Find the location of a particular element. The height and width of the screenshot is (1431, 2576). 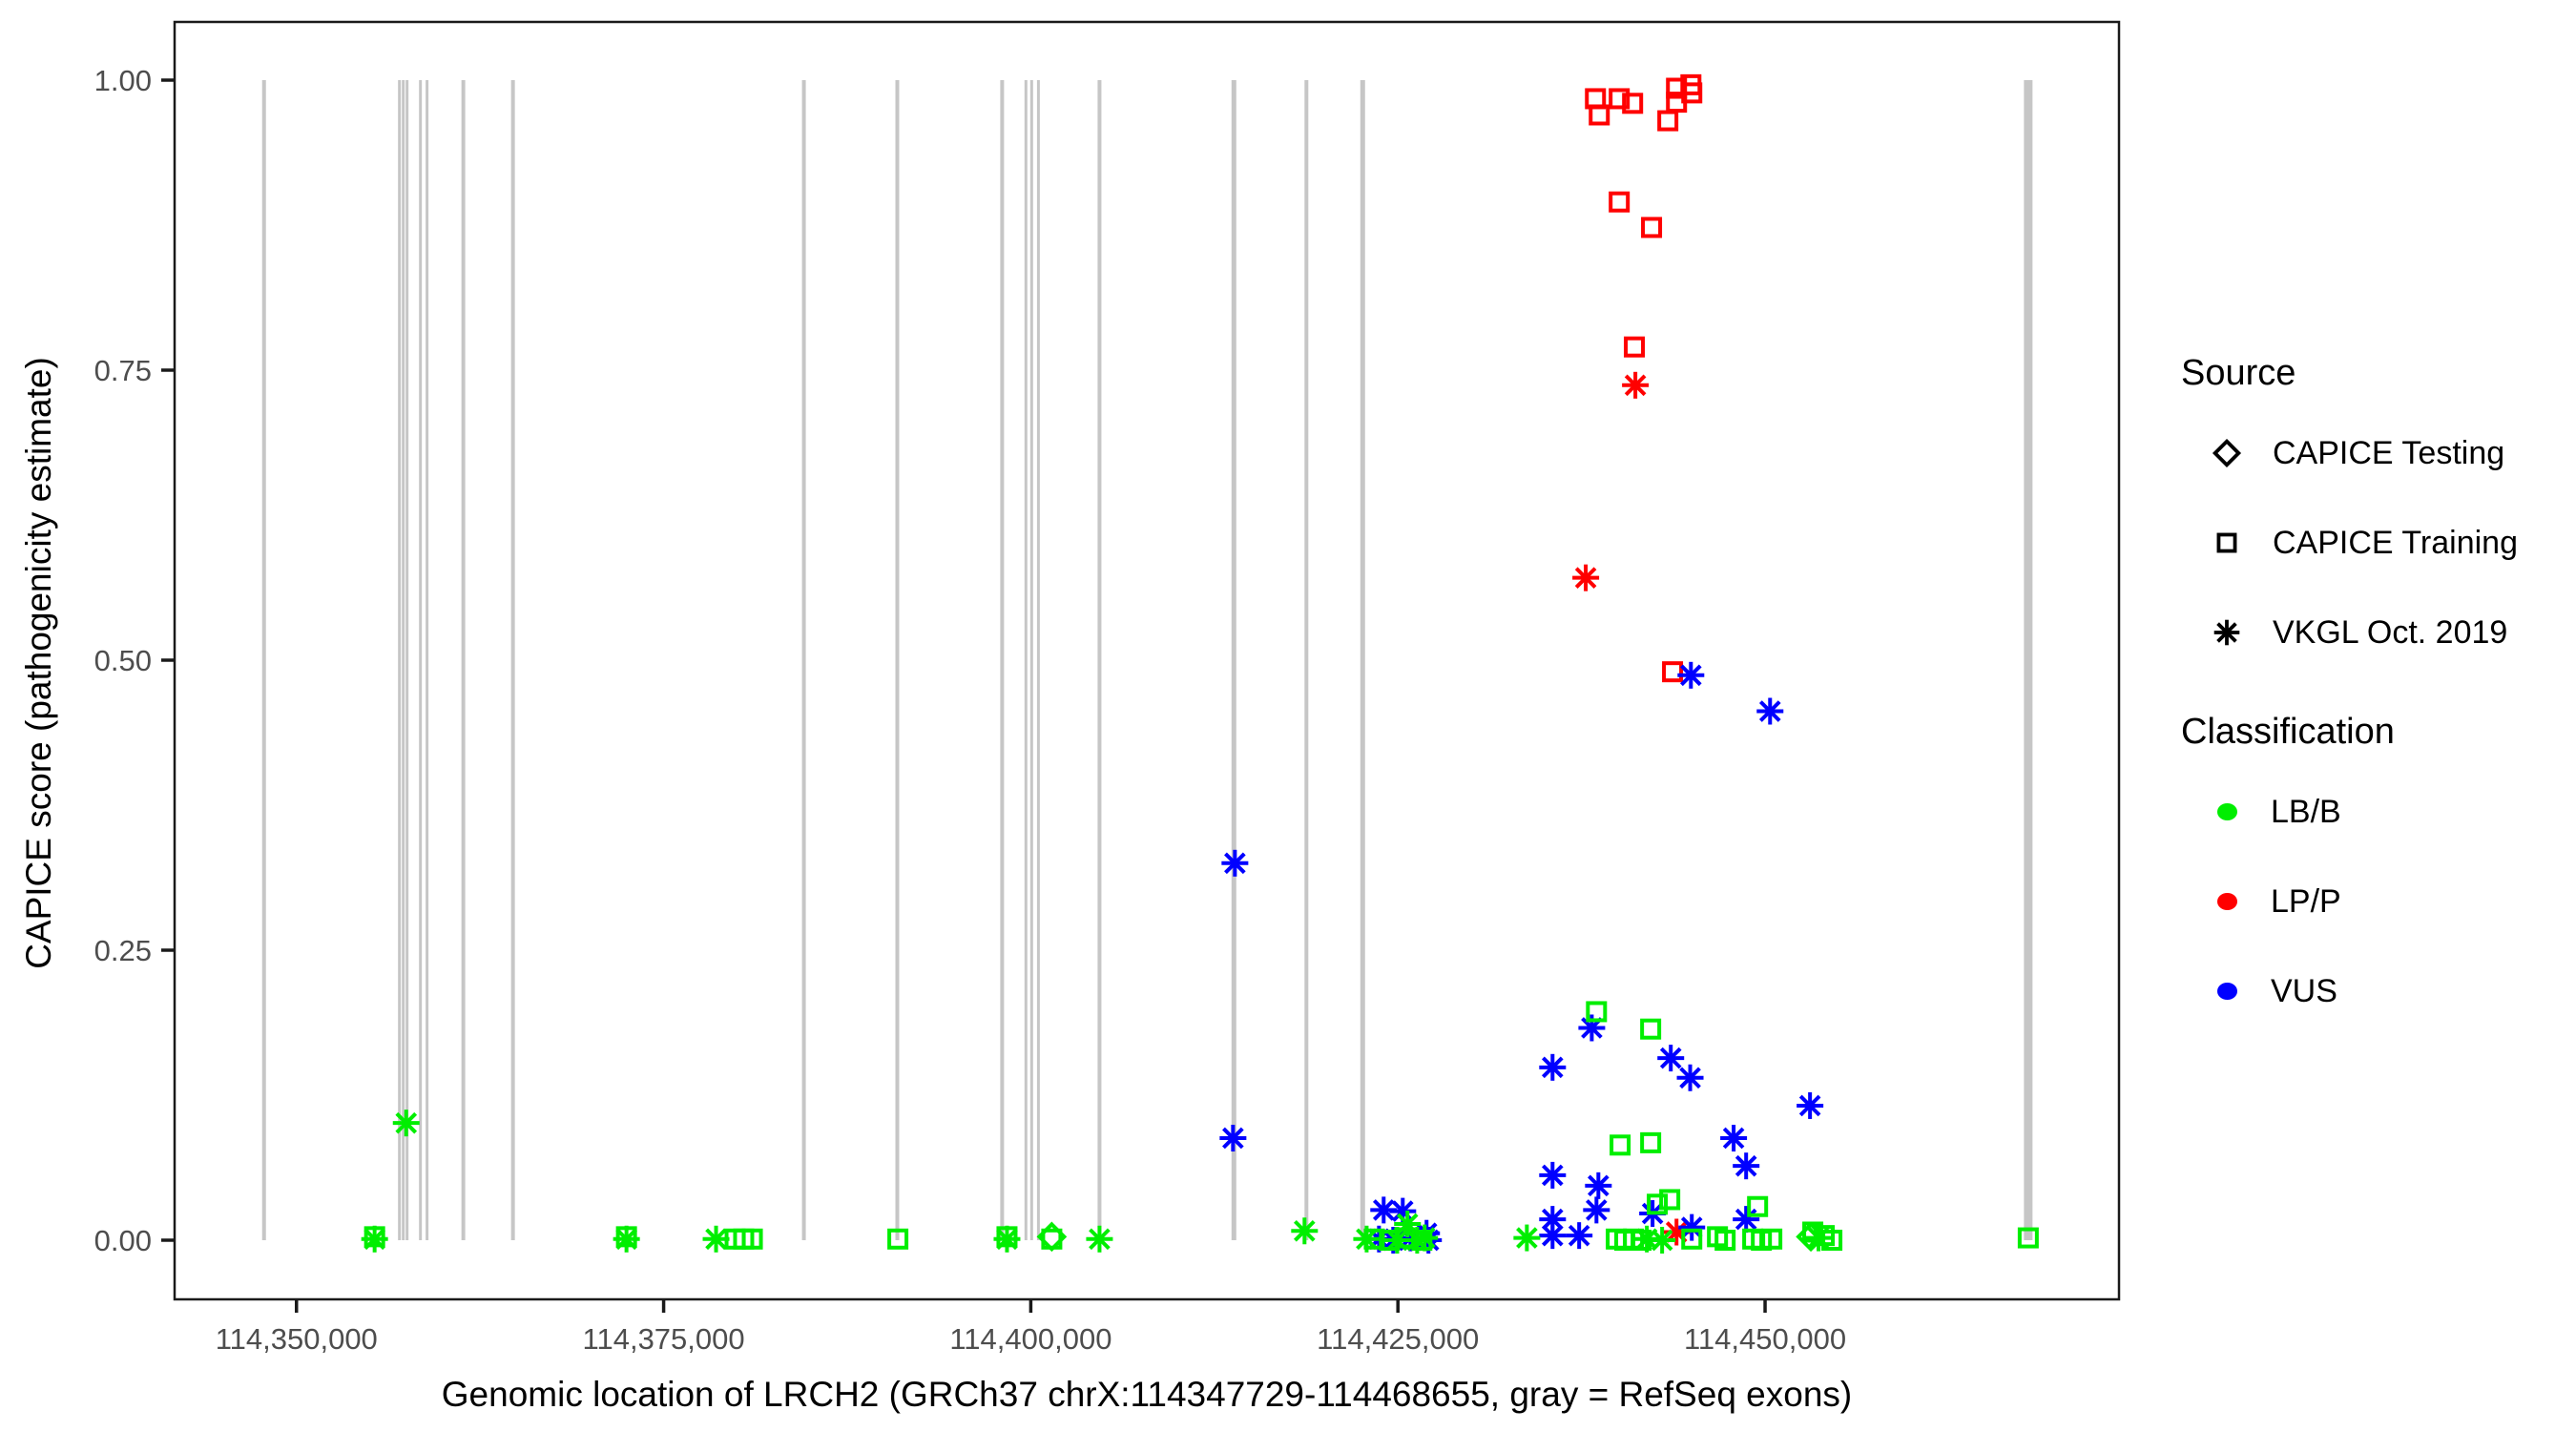

legend-item-label: CAPICE Training is located at coordinates (2395, 542).